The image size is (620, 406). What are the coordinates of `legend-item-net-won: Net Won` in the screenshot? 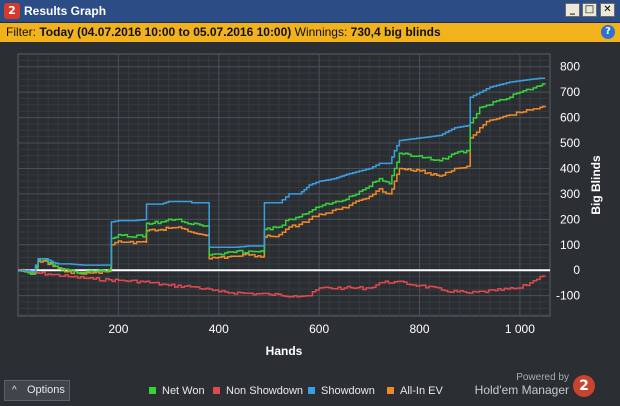 It's located at (177, 391).